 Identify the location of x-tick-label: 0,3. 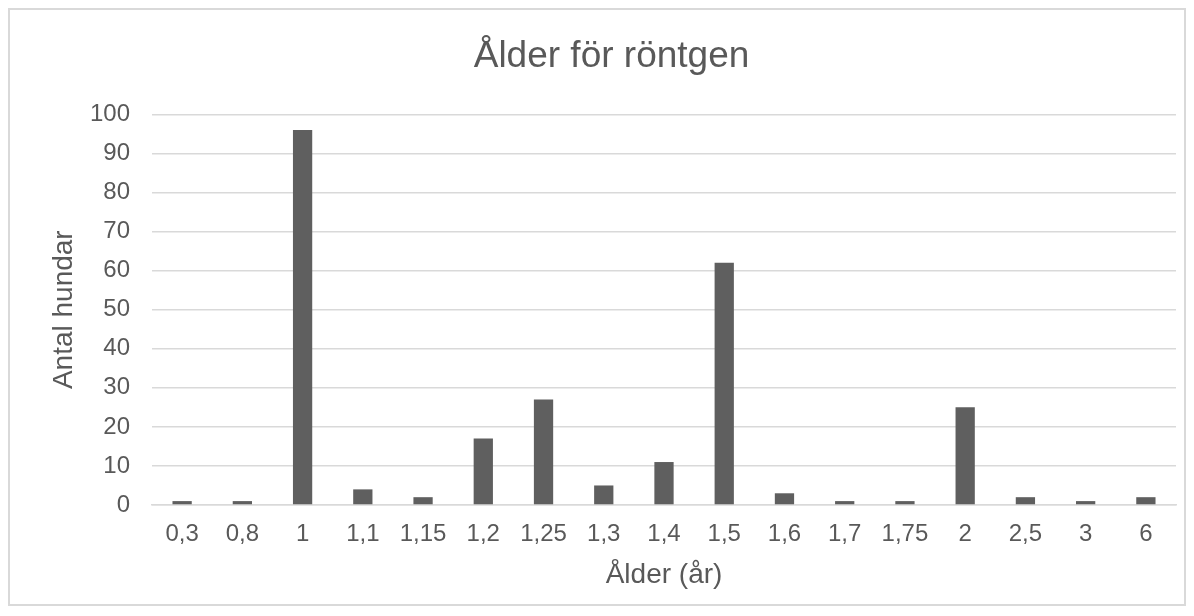
(182, 533).